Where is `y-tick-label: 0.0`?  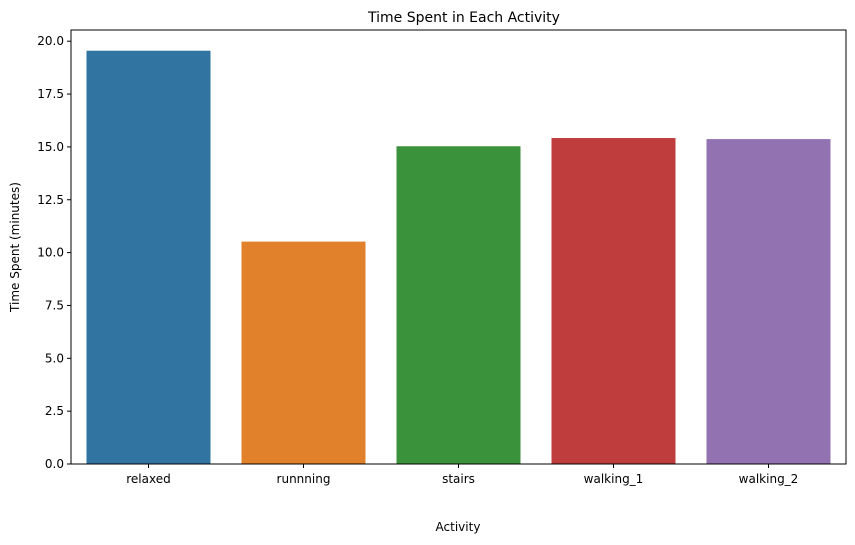 y-tick-label: 0.0 is located at coordinates (54, 464).